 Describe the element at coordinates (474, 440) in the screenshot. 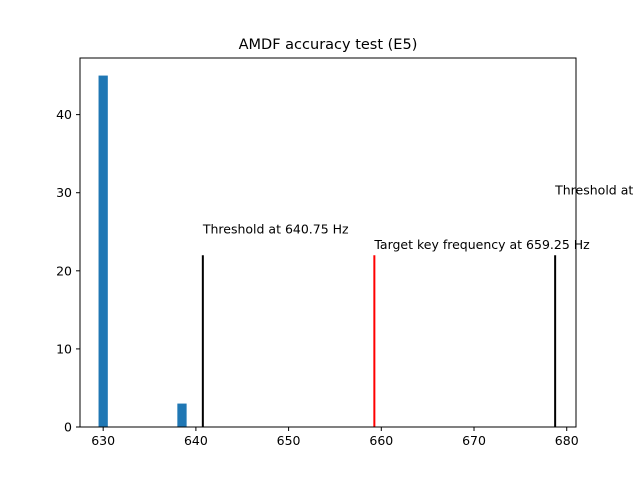

I see `x-tick-label-4: 670` at that location.